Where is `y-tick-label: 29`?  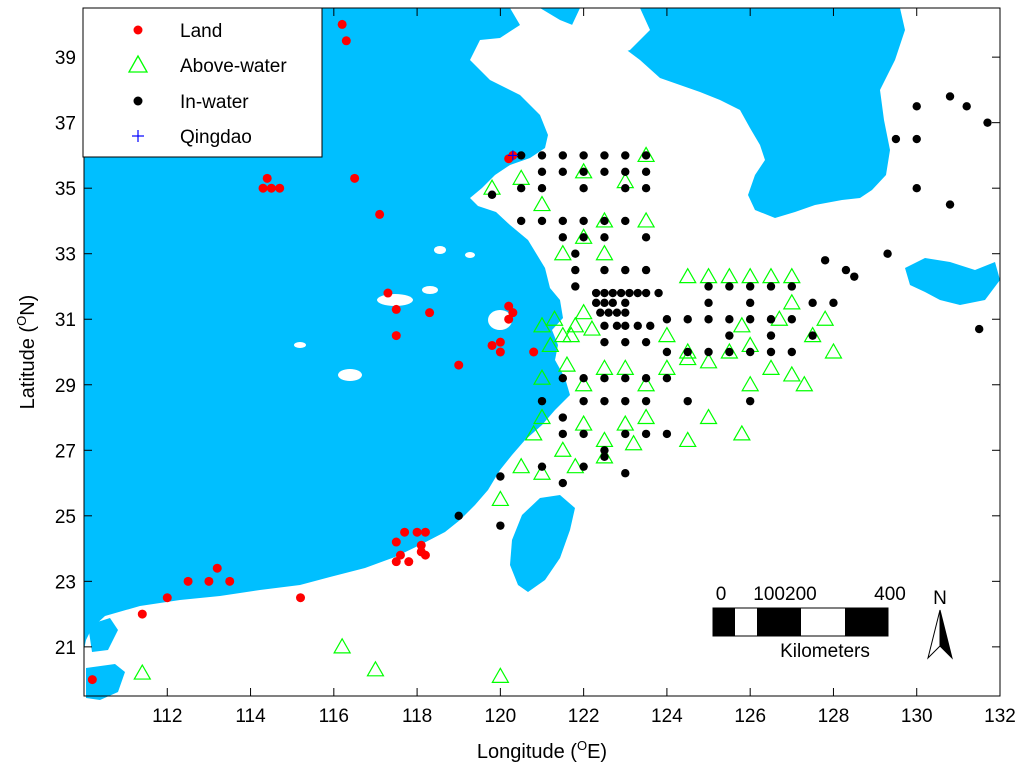
y-tick-label: 29 is located at coordinates (65, 386).